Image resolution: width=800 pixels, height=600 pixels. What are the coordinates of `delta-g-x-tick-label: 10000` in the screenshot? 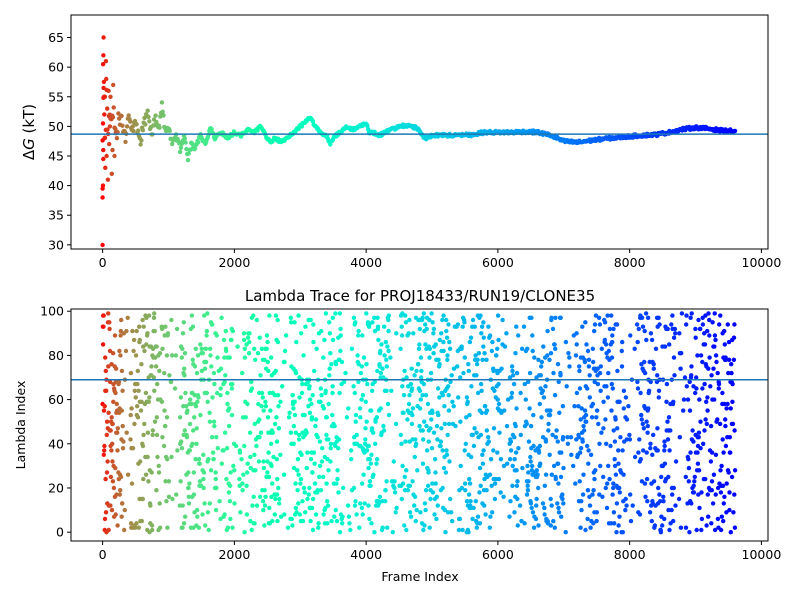 It's located at (762, 262).